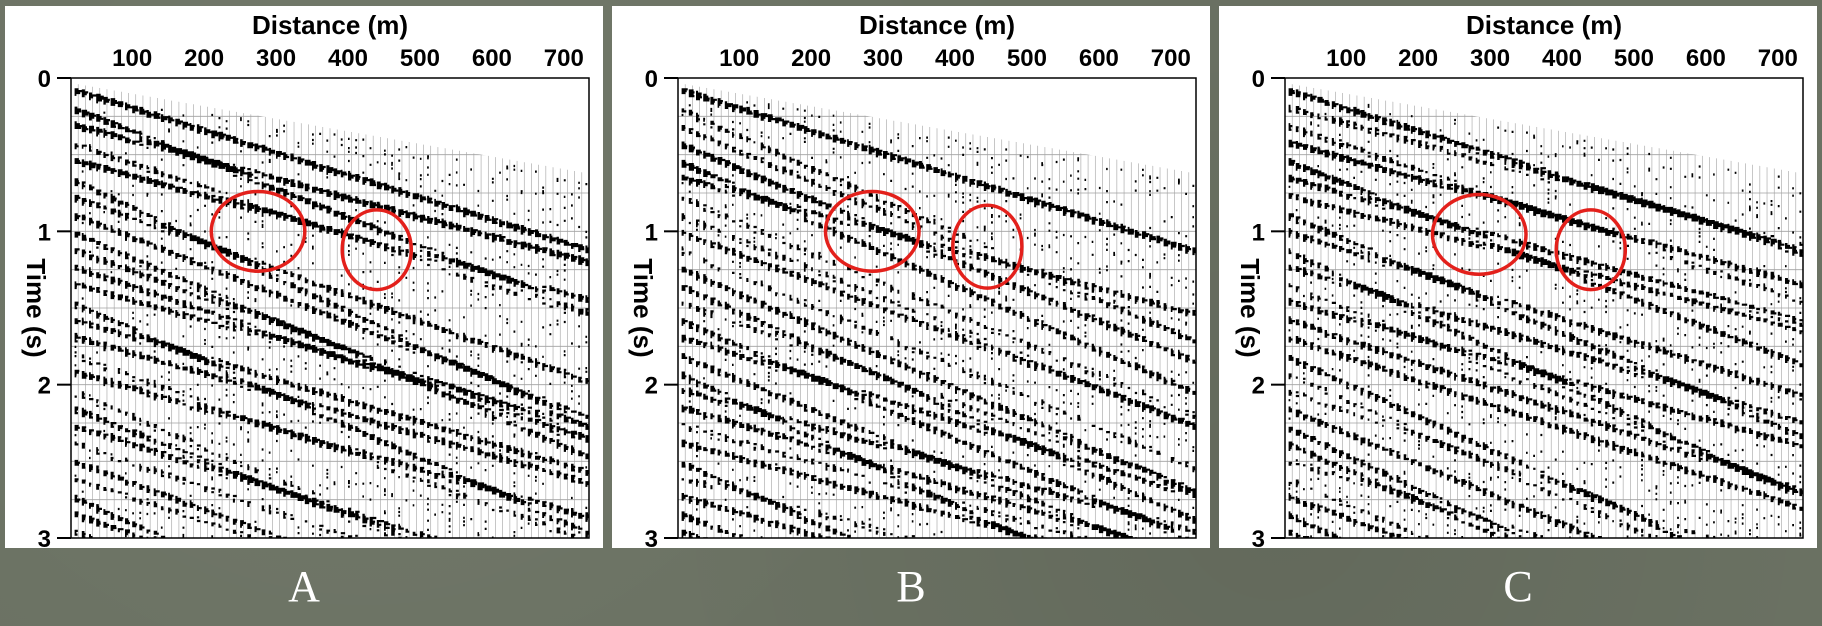 The image size is (1822, 626). Describe the element at coordinates (304, 586) in the screenshot. I see `panel-caption-a: A` at that location.